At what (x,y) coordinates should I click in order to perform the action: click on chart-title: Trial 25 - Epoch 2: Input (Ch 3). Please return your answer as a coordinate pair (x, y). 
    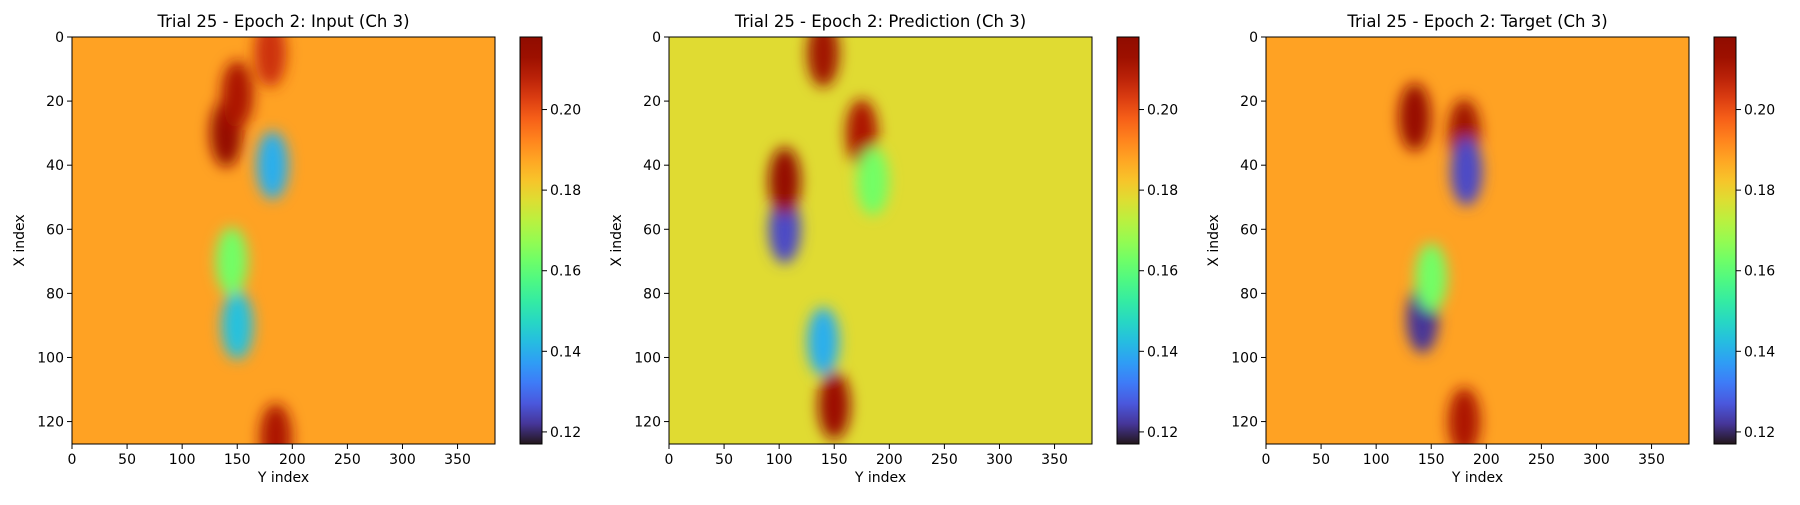
    Looking at the image, I should click on (282, 21).